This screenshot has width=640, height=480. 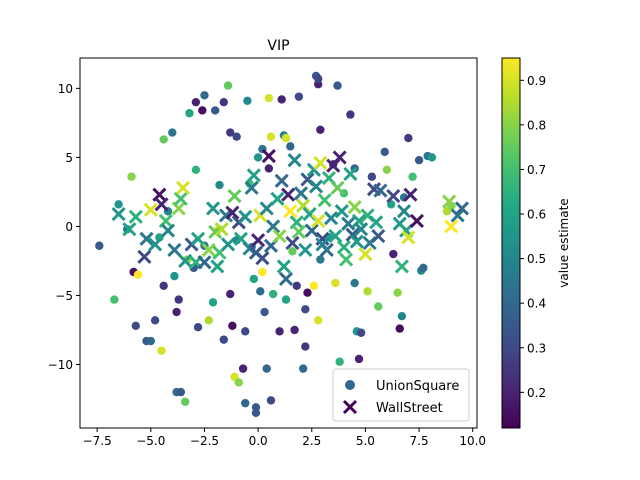 I want to click on x-axis: −7.5 −5.0 −2.5 0.0 2.5 5.0 7.5 10.0, so click(x=284, y=438).